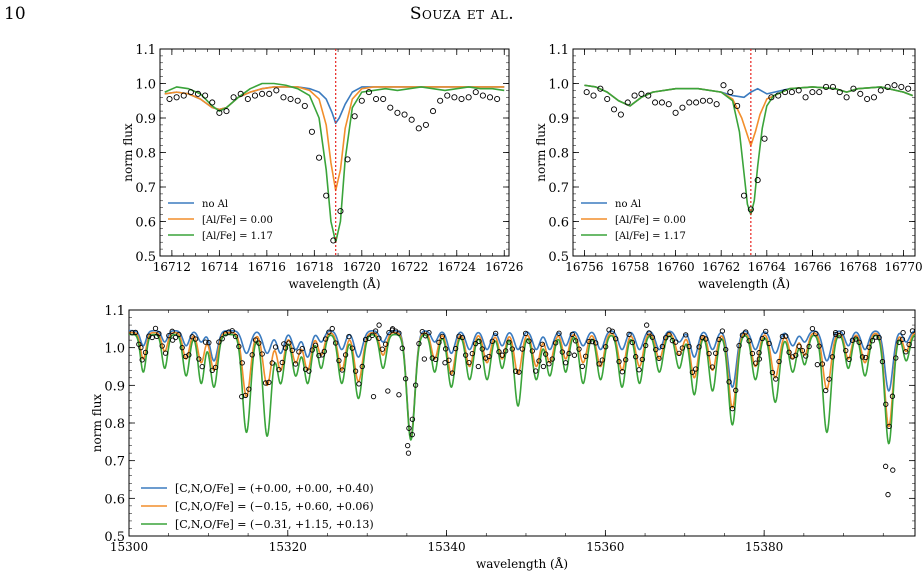  What do you see at coordinates (558, 223) in the screenshot?
I see `y-tick-label: 0.6` at bounding box center [558, 223].